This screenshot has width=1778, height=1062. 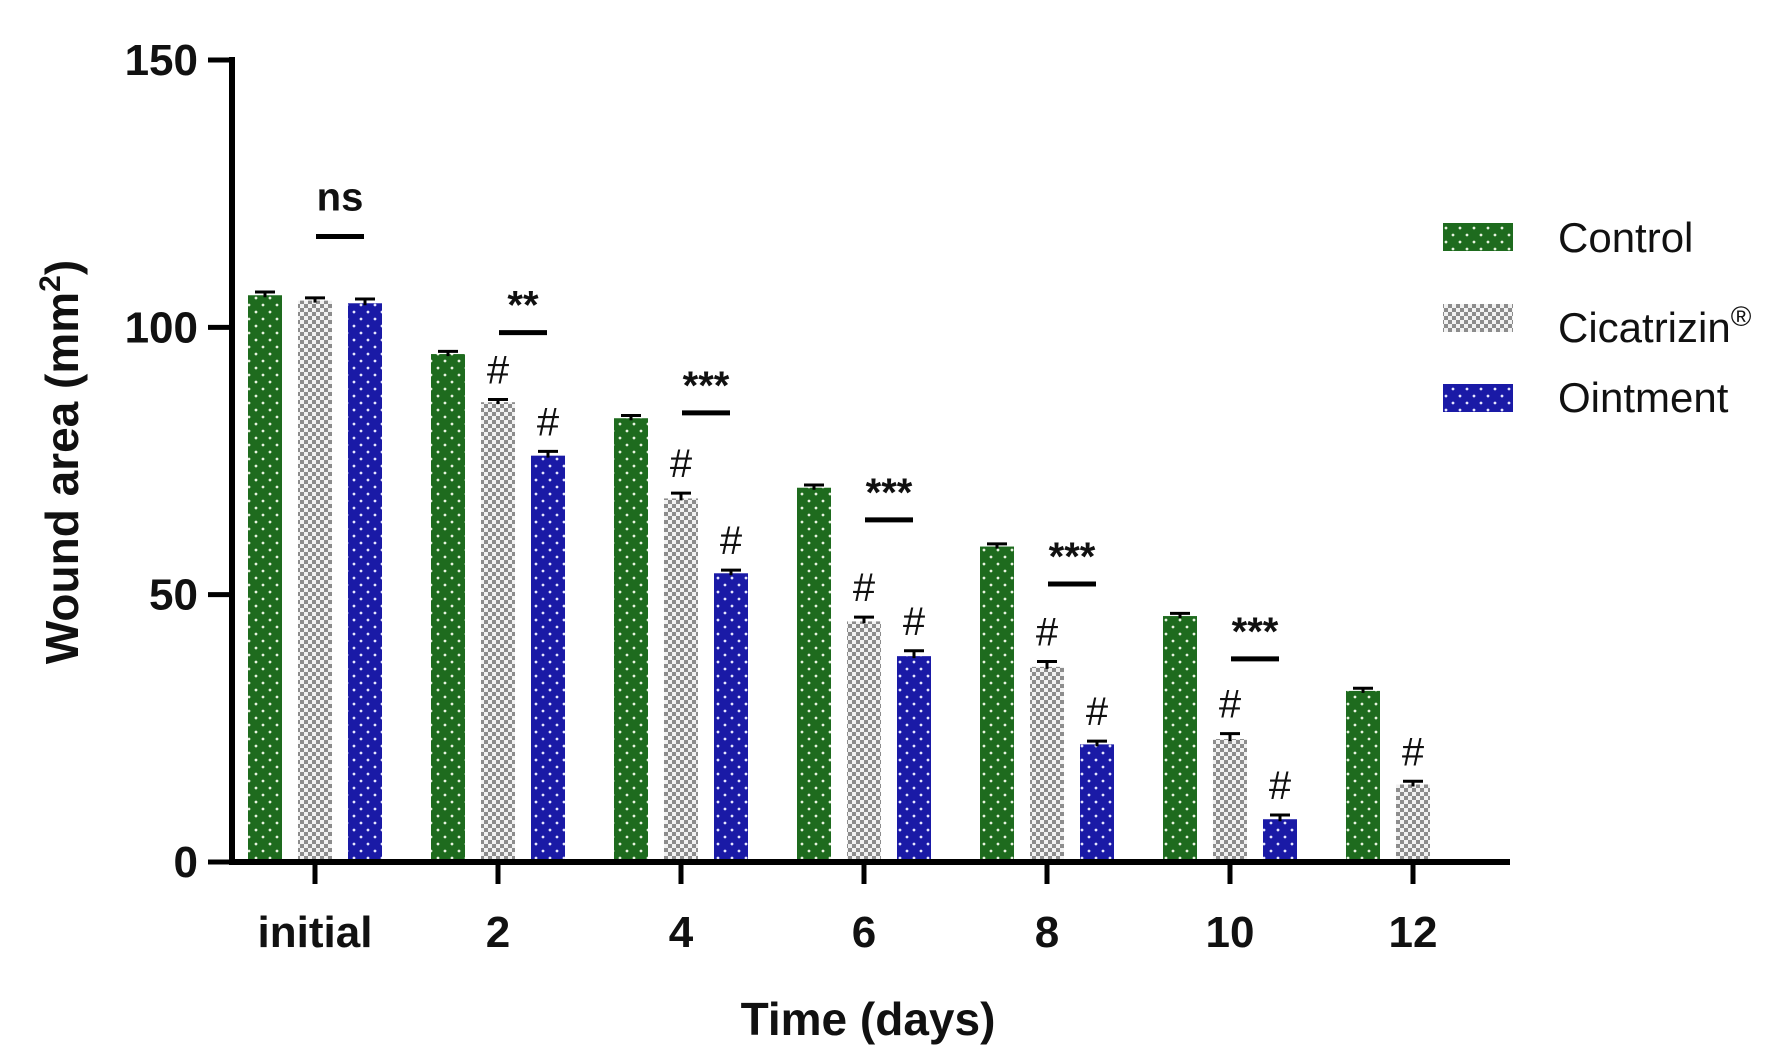 What do you see at coordinates (1643, 397) in the screenshot?
I see `legend-label-ointment: Ointment` at bounding box center [1643, 397].